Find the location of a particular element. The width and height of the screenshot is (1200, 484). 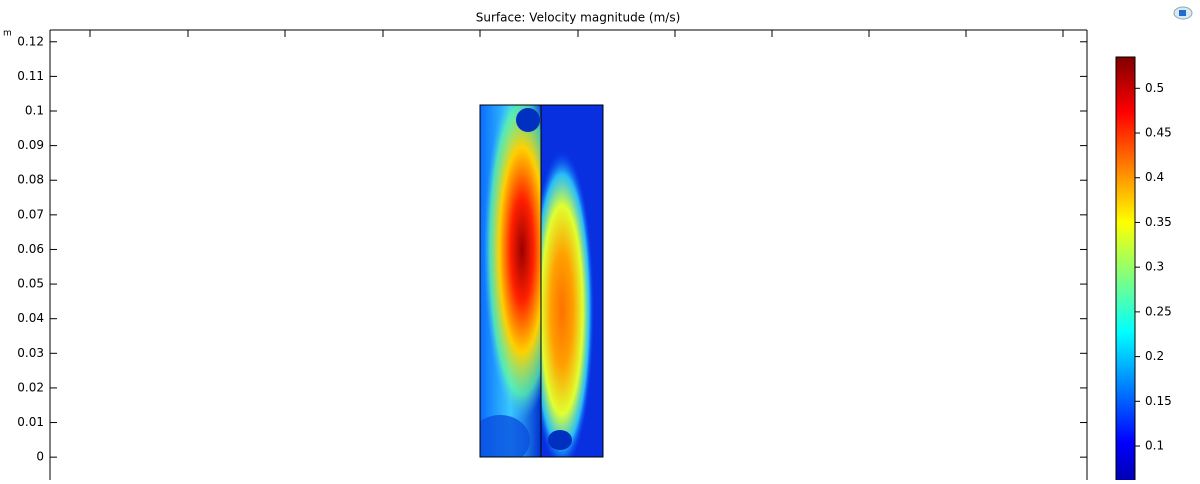

y-tick-label: 0.03 is located at coordinates (30, 353).